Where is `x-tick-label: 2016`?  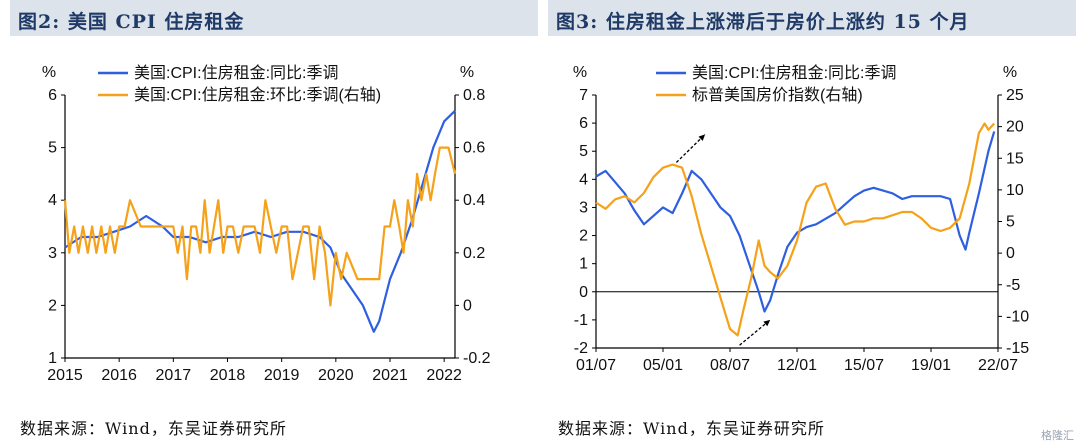
x-tick-label: 2016 is located at coordinates (119, 375).